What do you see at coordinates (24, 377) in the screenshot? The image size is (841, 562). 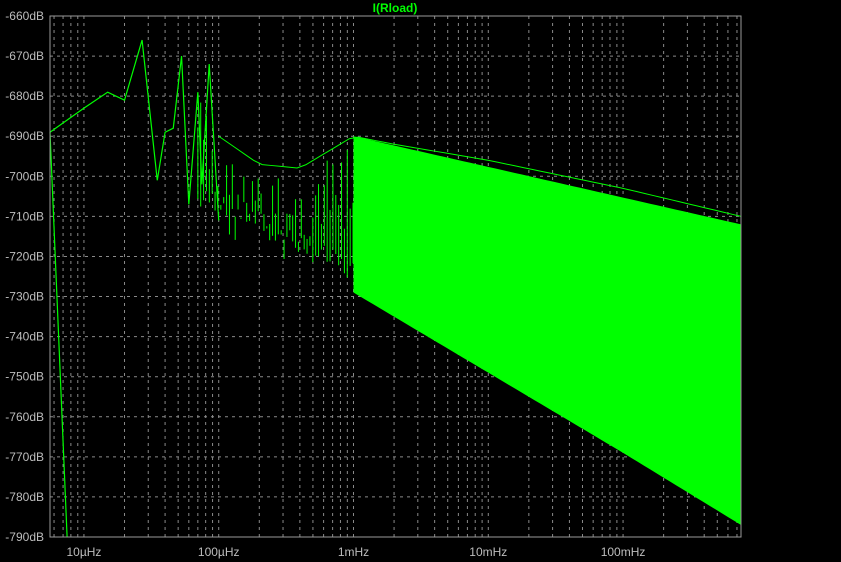 I see `y-tick-label: -750dB` at bounding box center [24, 377].